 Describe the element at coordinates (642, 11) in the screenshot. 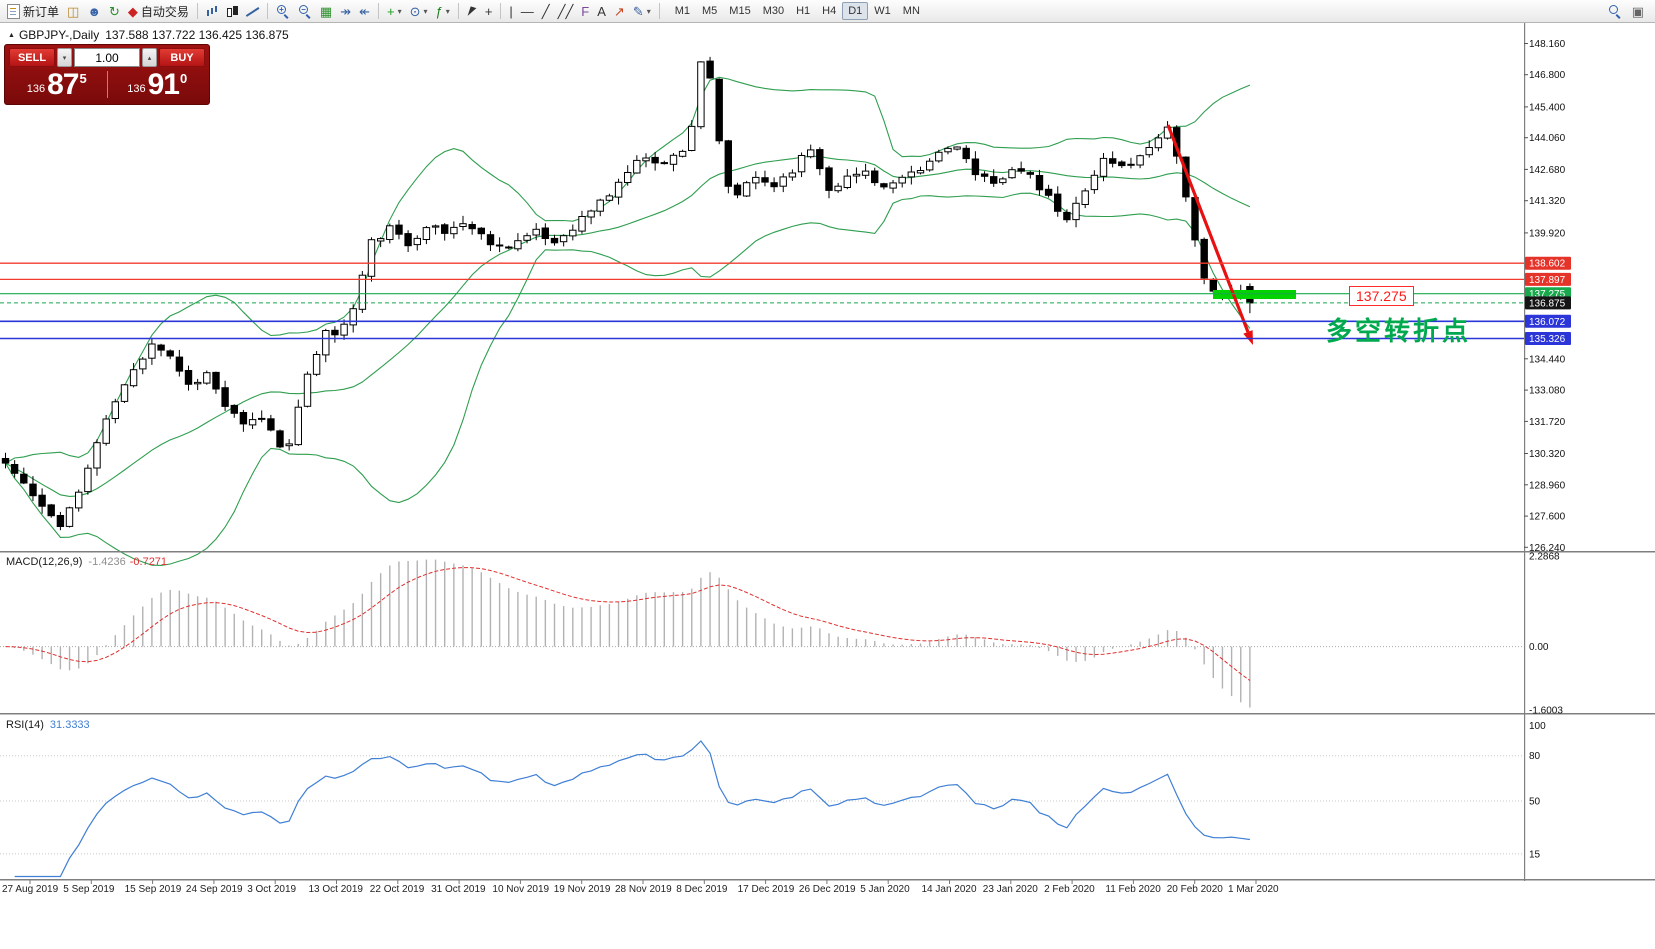

I see `shapes-icon: ✎ ▾` at that location.